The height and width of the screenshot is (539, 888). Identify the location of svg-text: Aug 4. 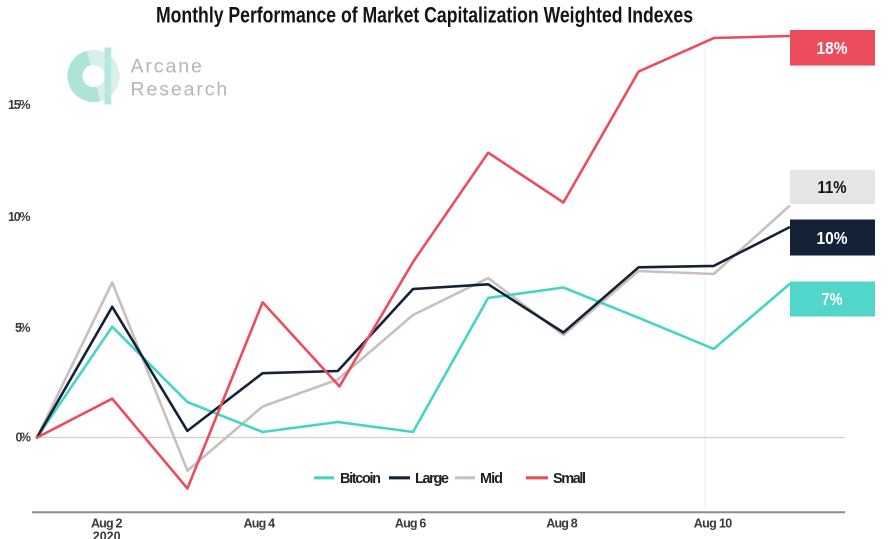
(260, 523).